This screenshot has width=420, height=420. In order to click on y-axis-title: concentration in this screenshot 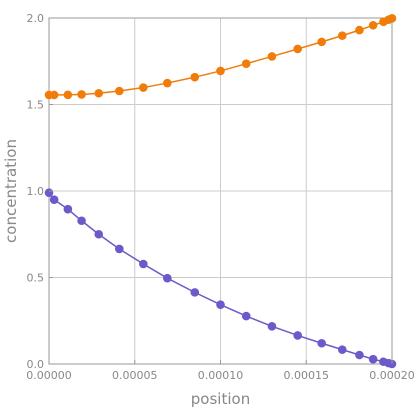, I will do `click(11, 191)`.